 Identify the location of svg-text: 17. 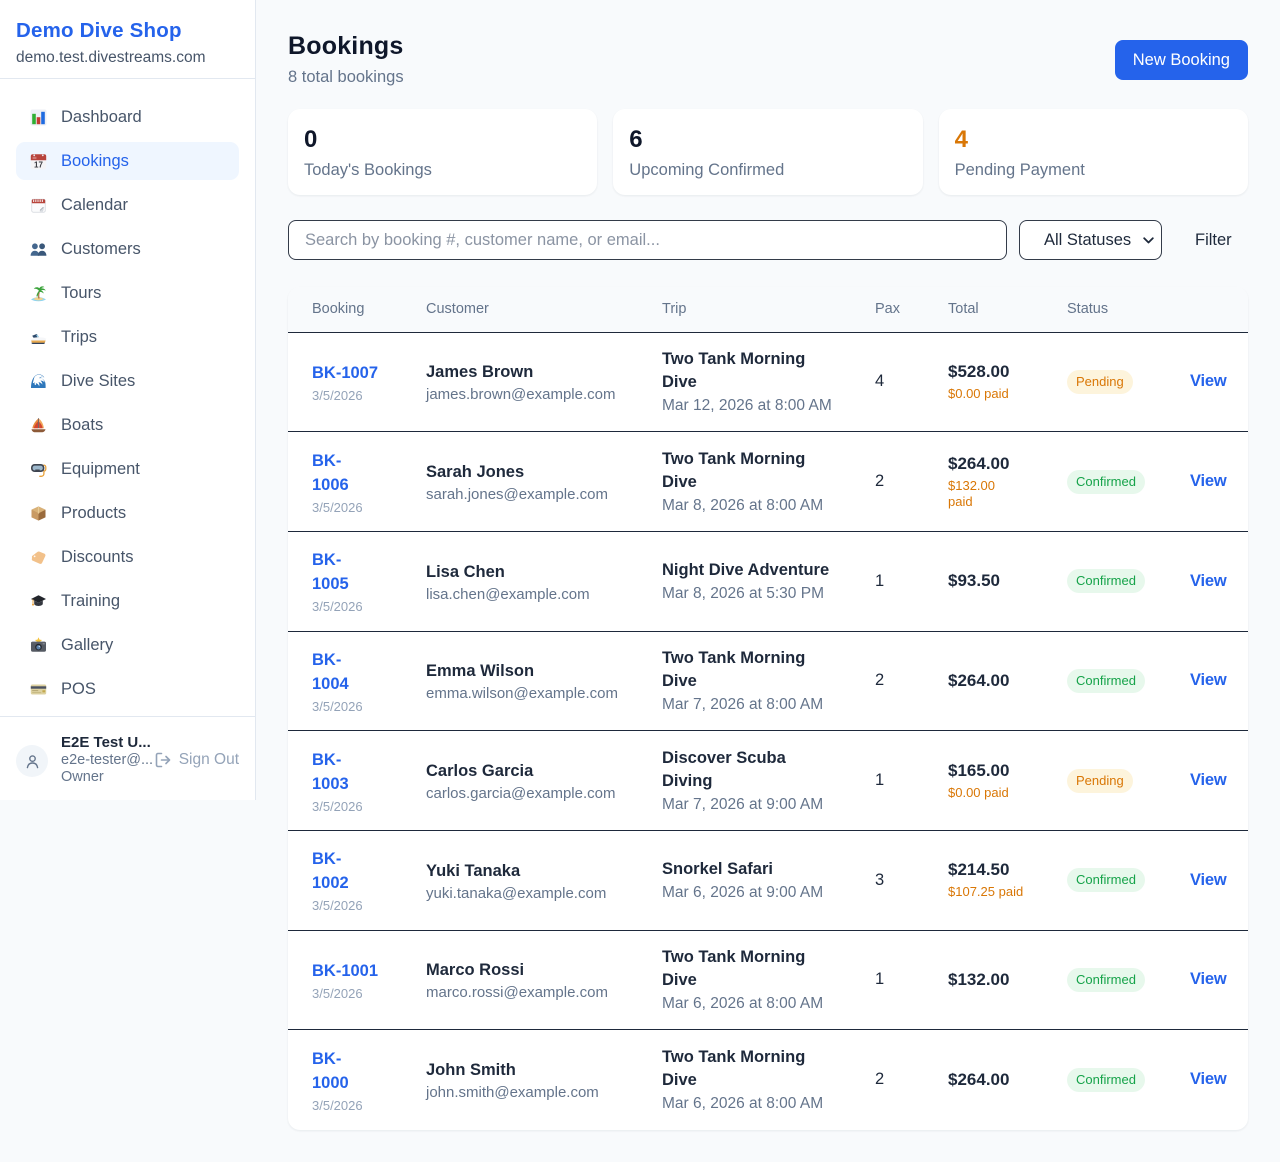
(38, 164).